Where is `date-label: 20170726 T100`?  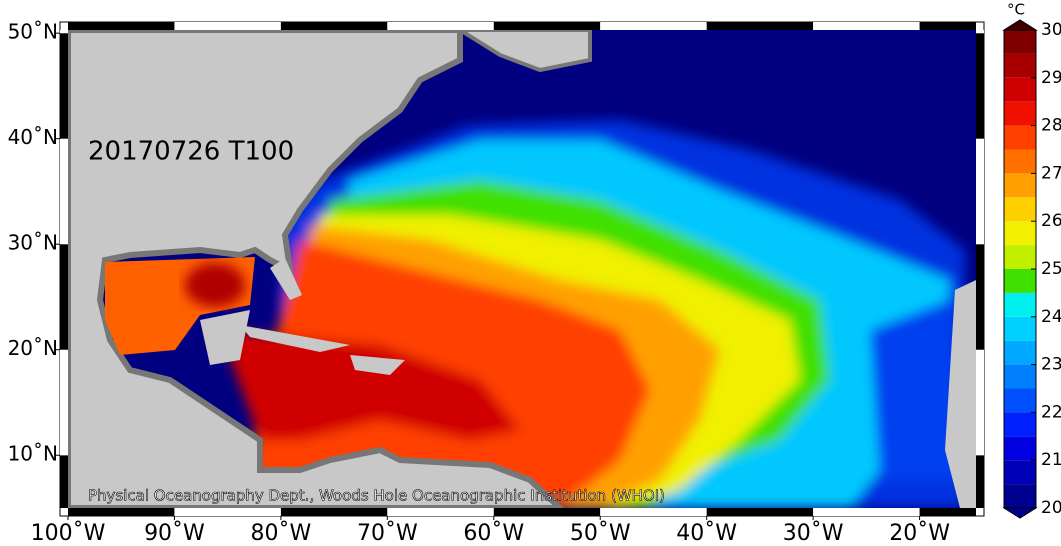 date-label: 20170726 T100 is located at coordinates (191, 152).